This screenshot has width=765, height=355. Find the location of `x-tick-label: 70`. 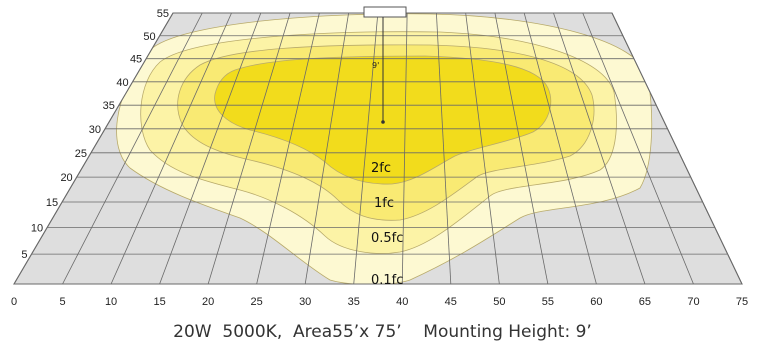

x-tick-label: 70 is located at coordinates (693, 302).